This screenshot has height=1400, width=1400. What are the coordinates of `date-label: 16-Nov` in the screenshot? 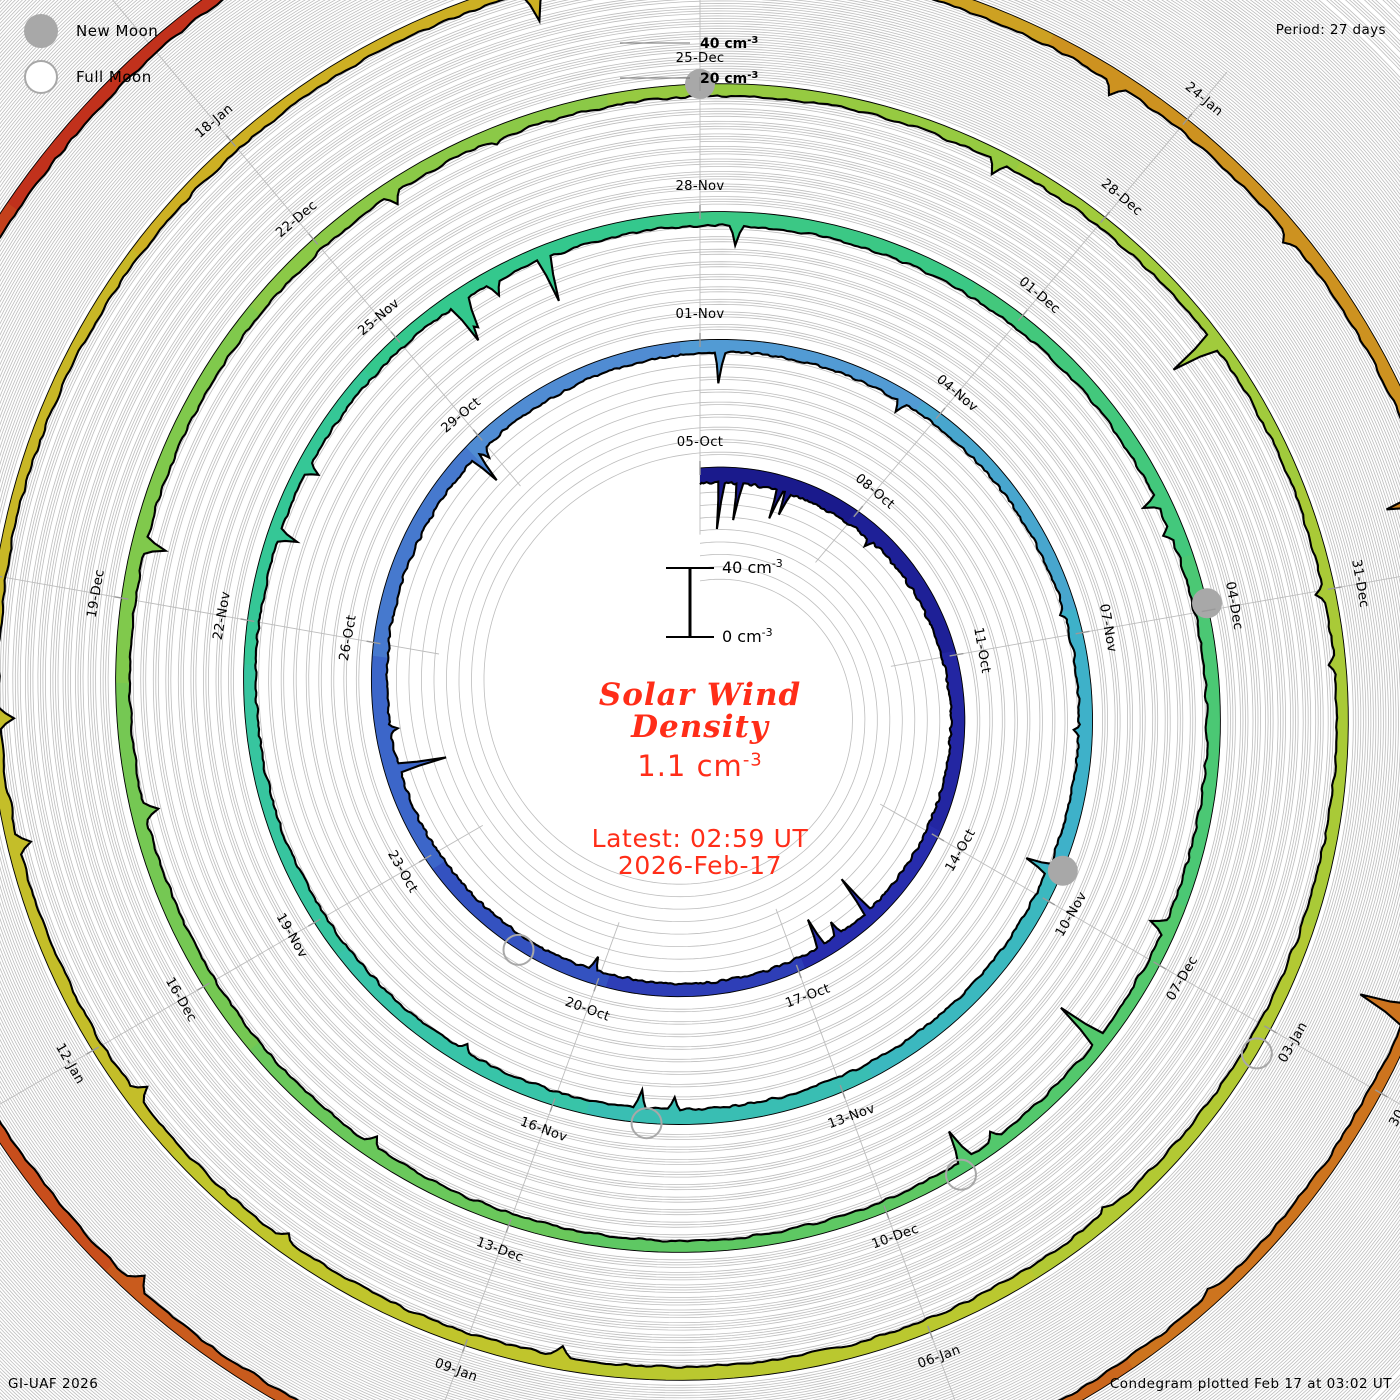 It's located at (543, 1130).